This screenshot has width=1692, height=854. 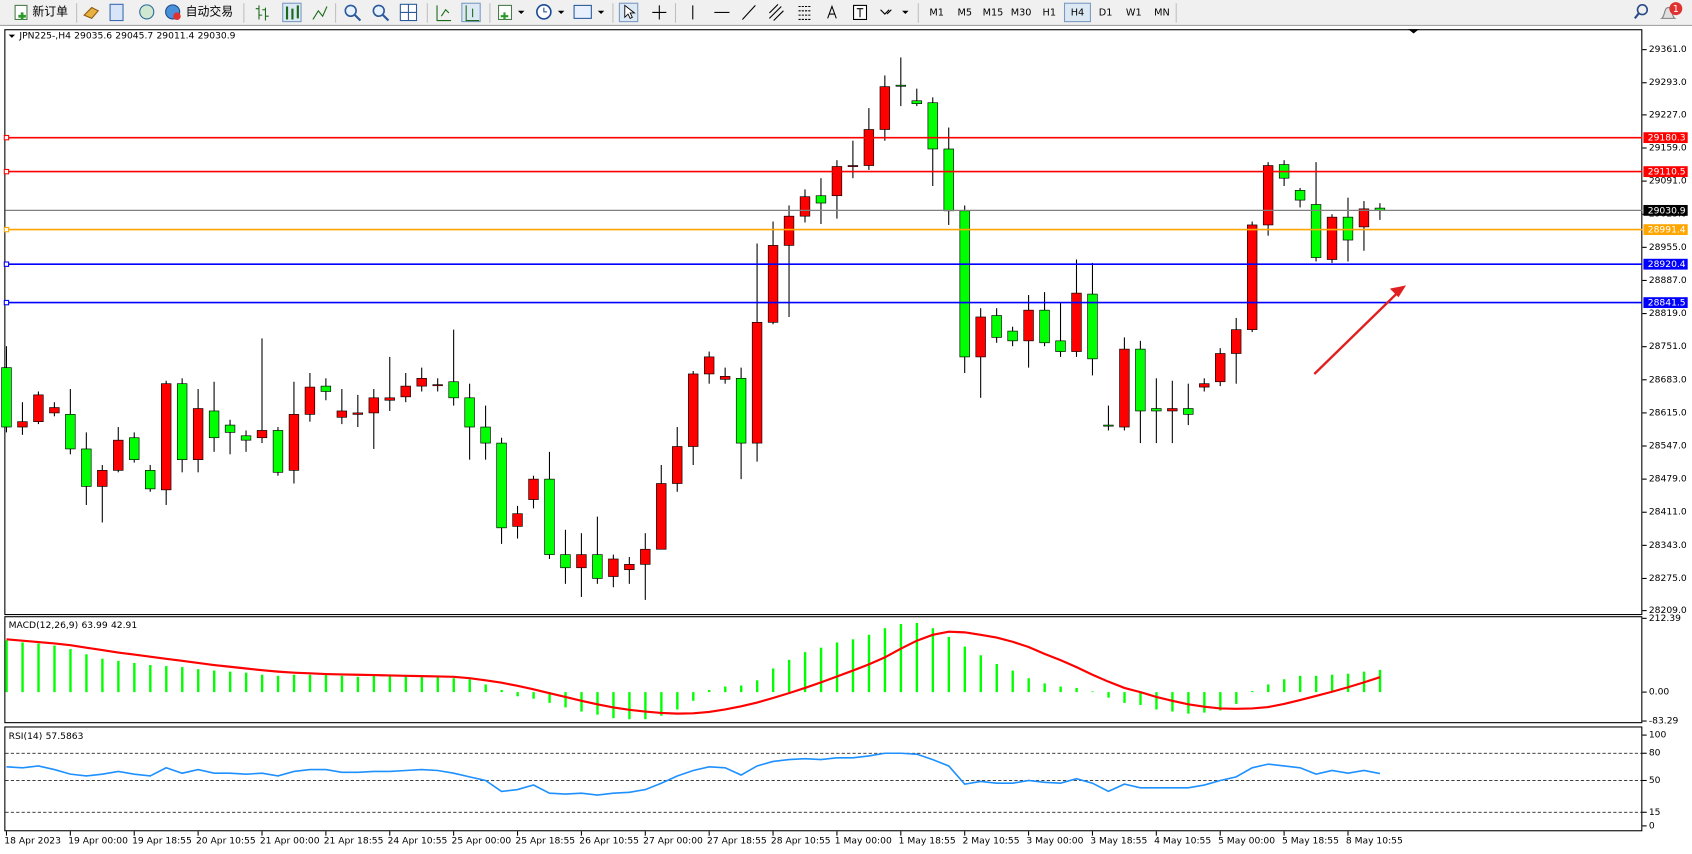 I want to click on y-tick-label: 28209.0, so click(x=1668, y=610).